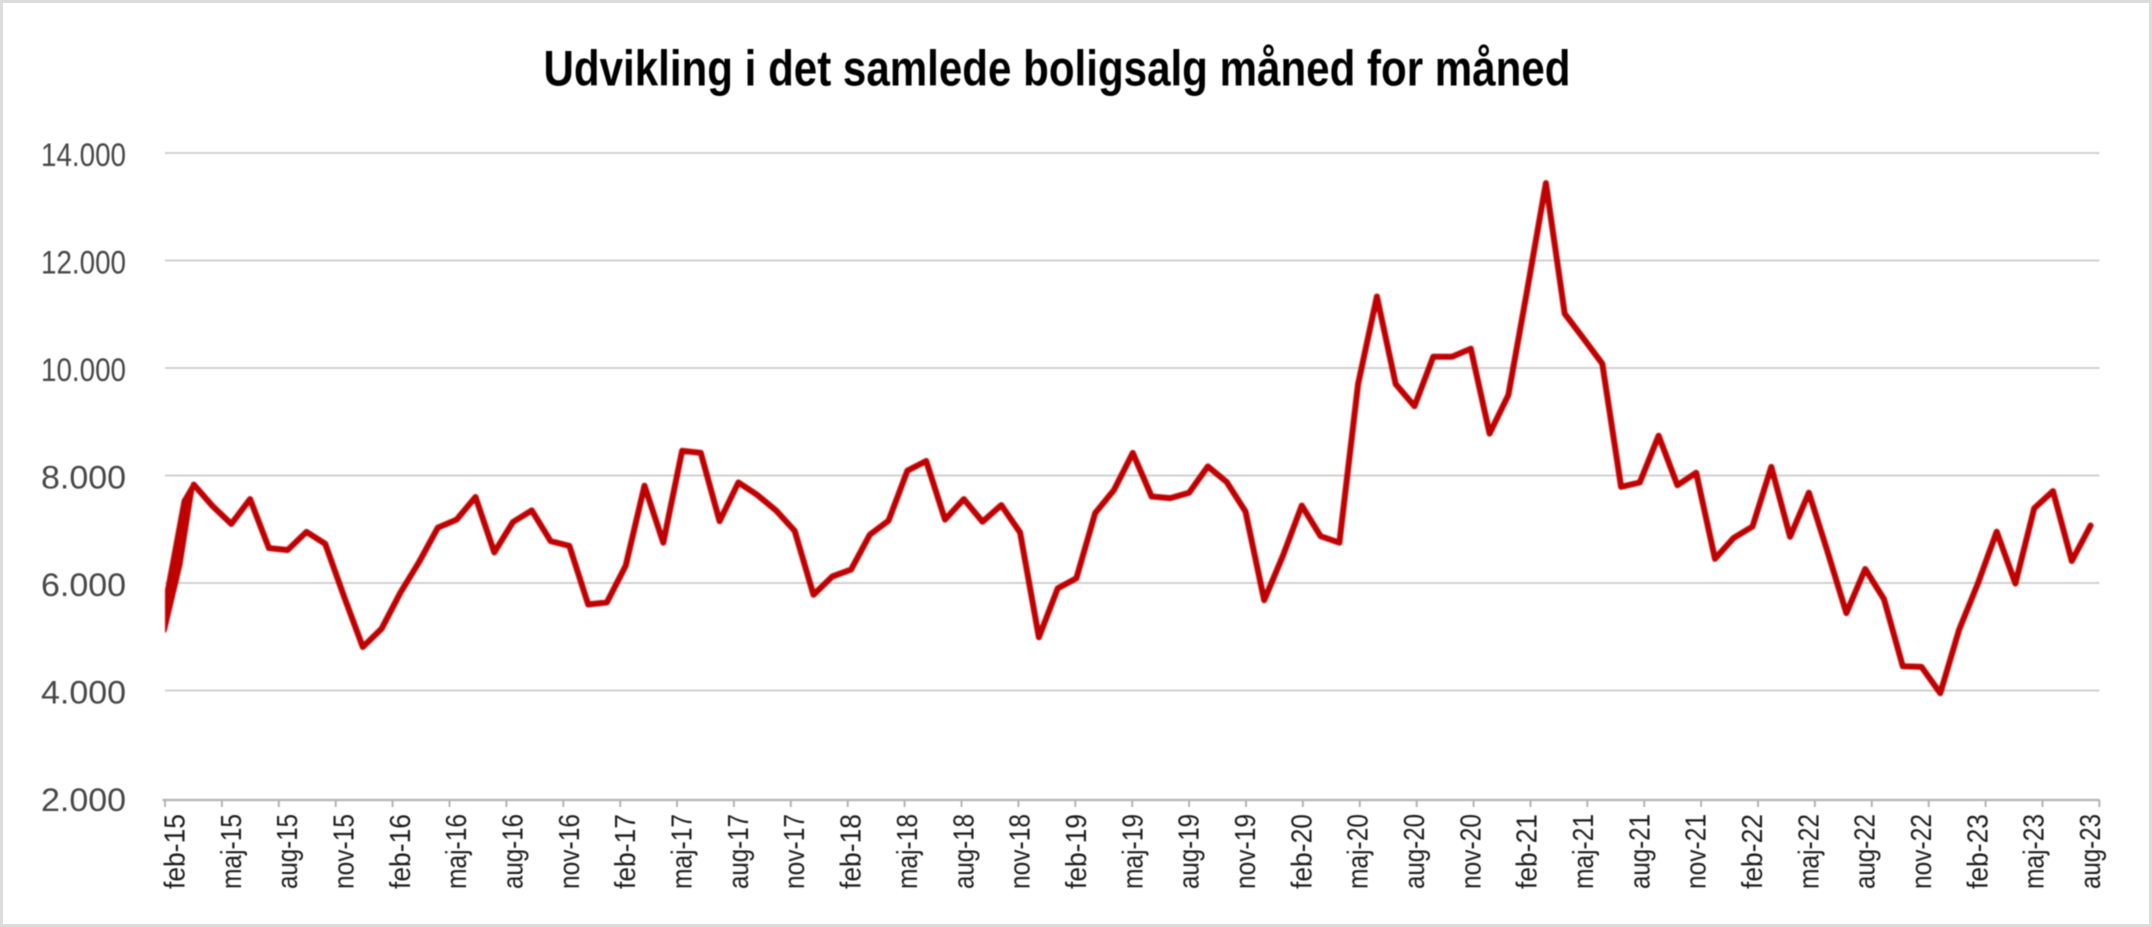 This screenshot has height=927, width=2152. Describe the element at coordinates (83, 263) in the screenshot. I see `svg-text: 12.000` at that location.